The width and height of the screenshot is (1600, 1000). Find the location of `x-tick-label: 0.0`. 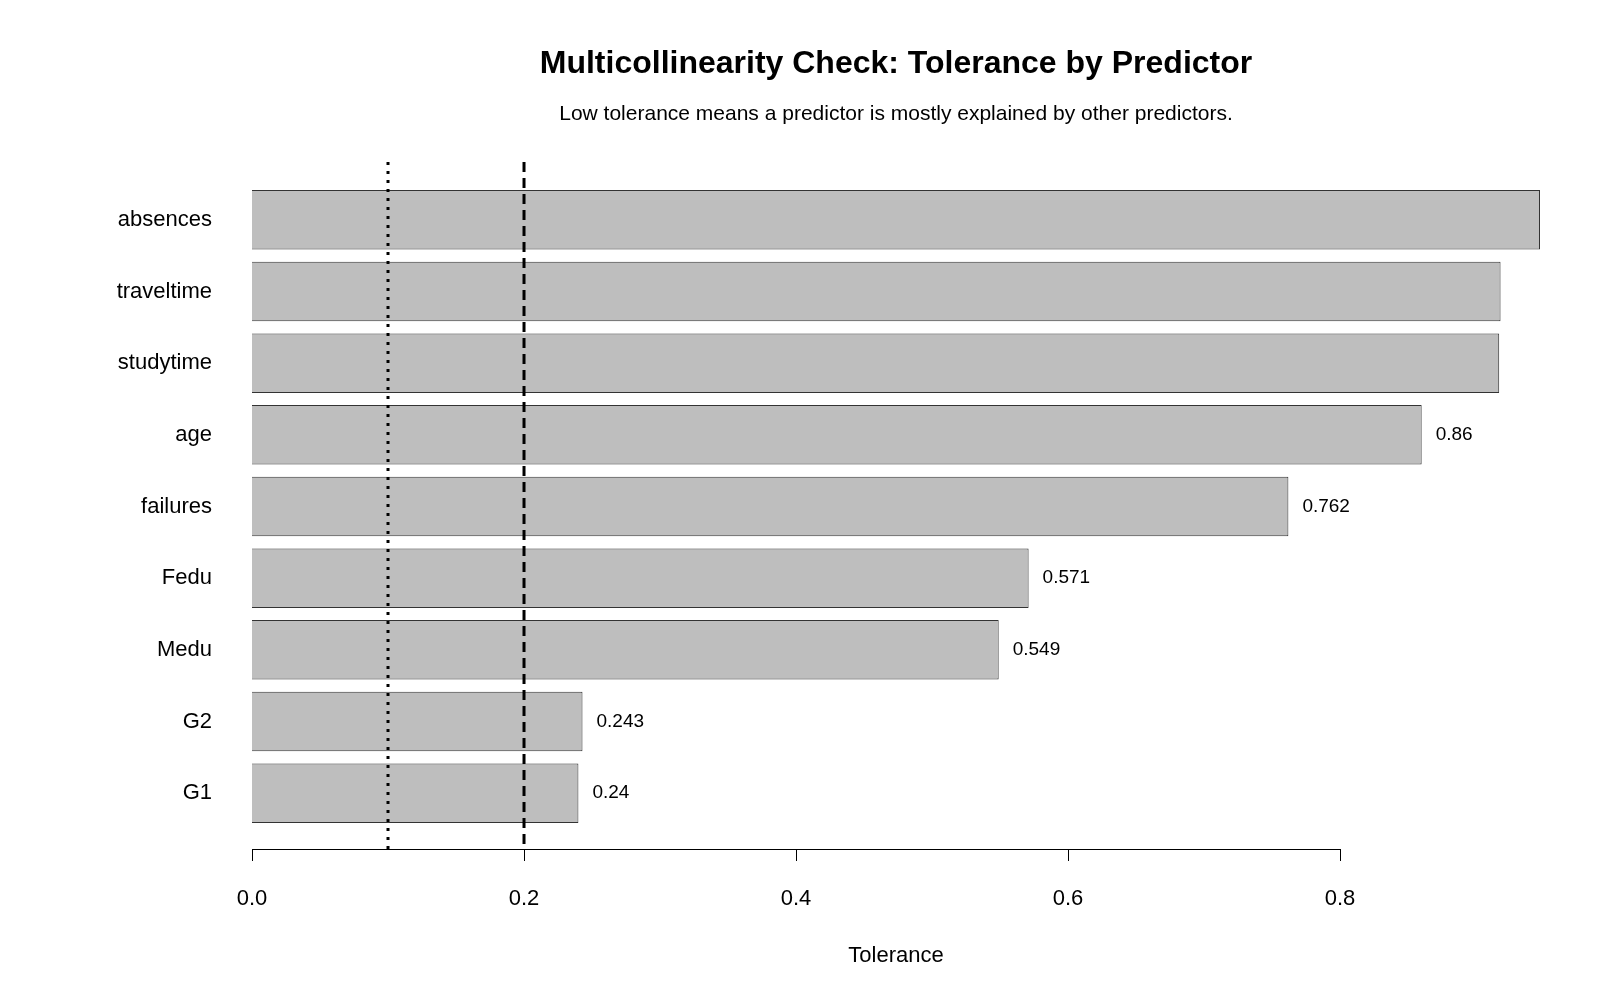

x-tick-label: 0.0 is located at coordinates (252, 898).